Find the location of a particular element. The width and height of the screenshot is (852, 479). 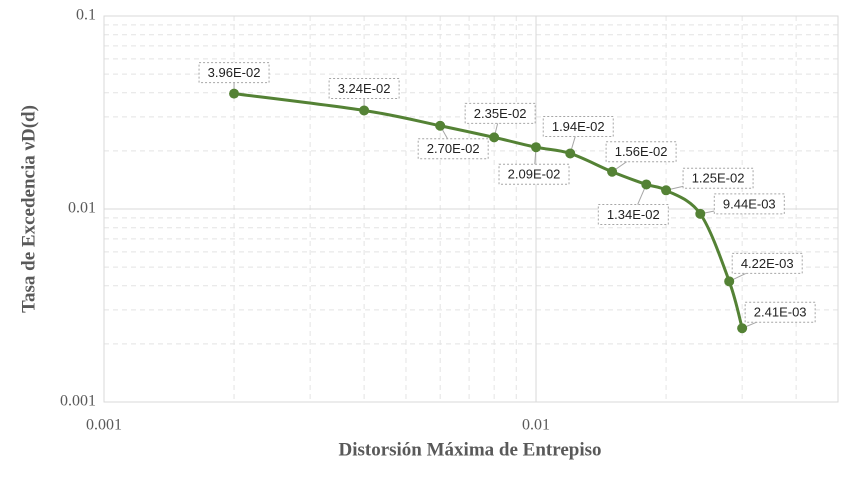

y-tick-label: 0.001 is located at coordinates (78, 401).